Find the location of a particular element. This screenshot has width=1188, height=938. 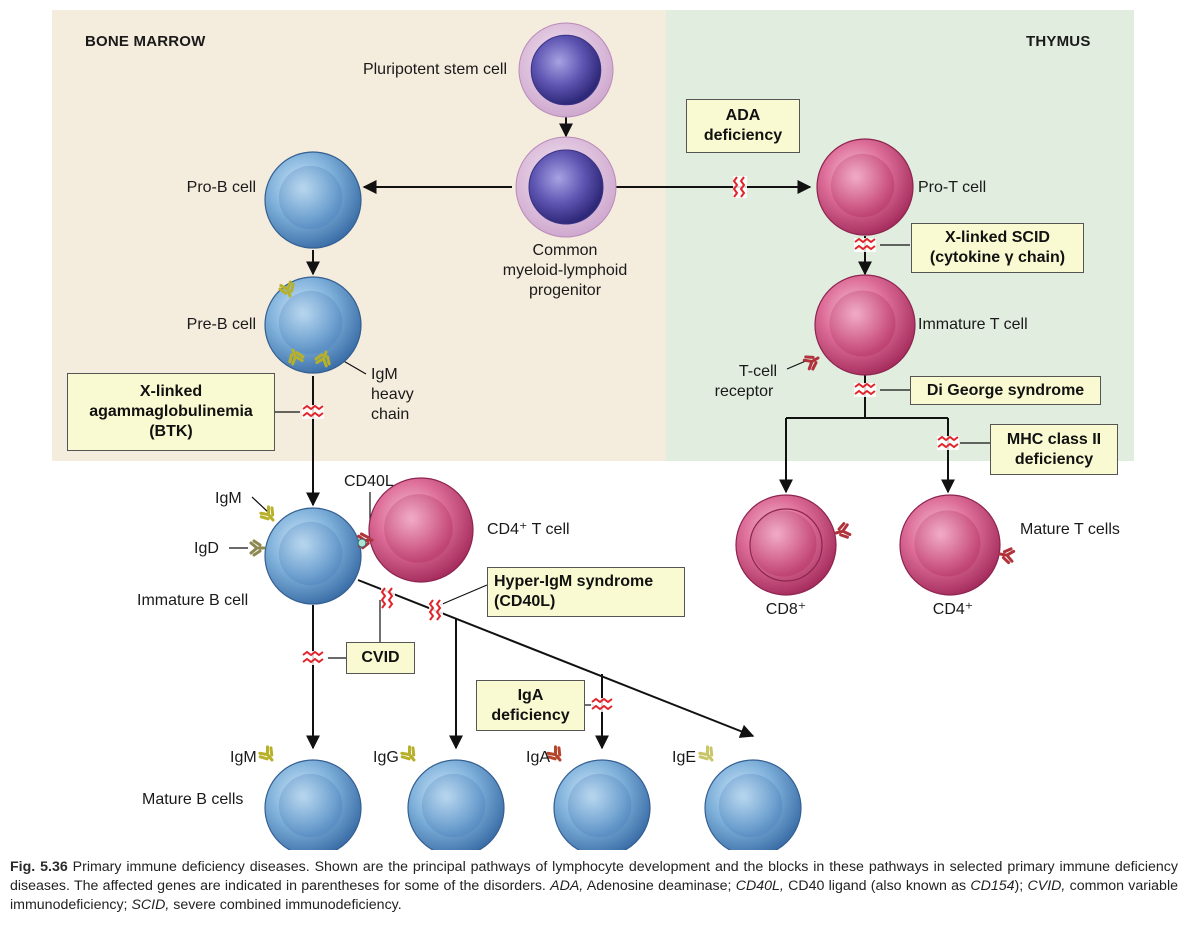

xla-line2: agammaglobulinemia is located at coordinates (171, 411).